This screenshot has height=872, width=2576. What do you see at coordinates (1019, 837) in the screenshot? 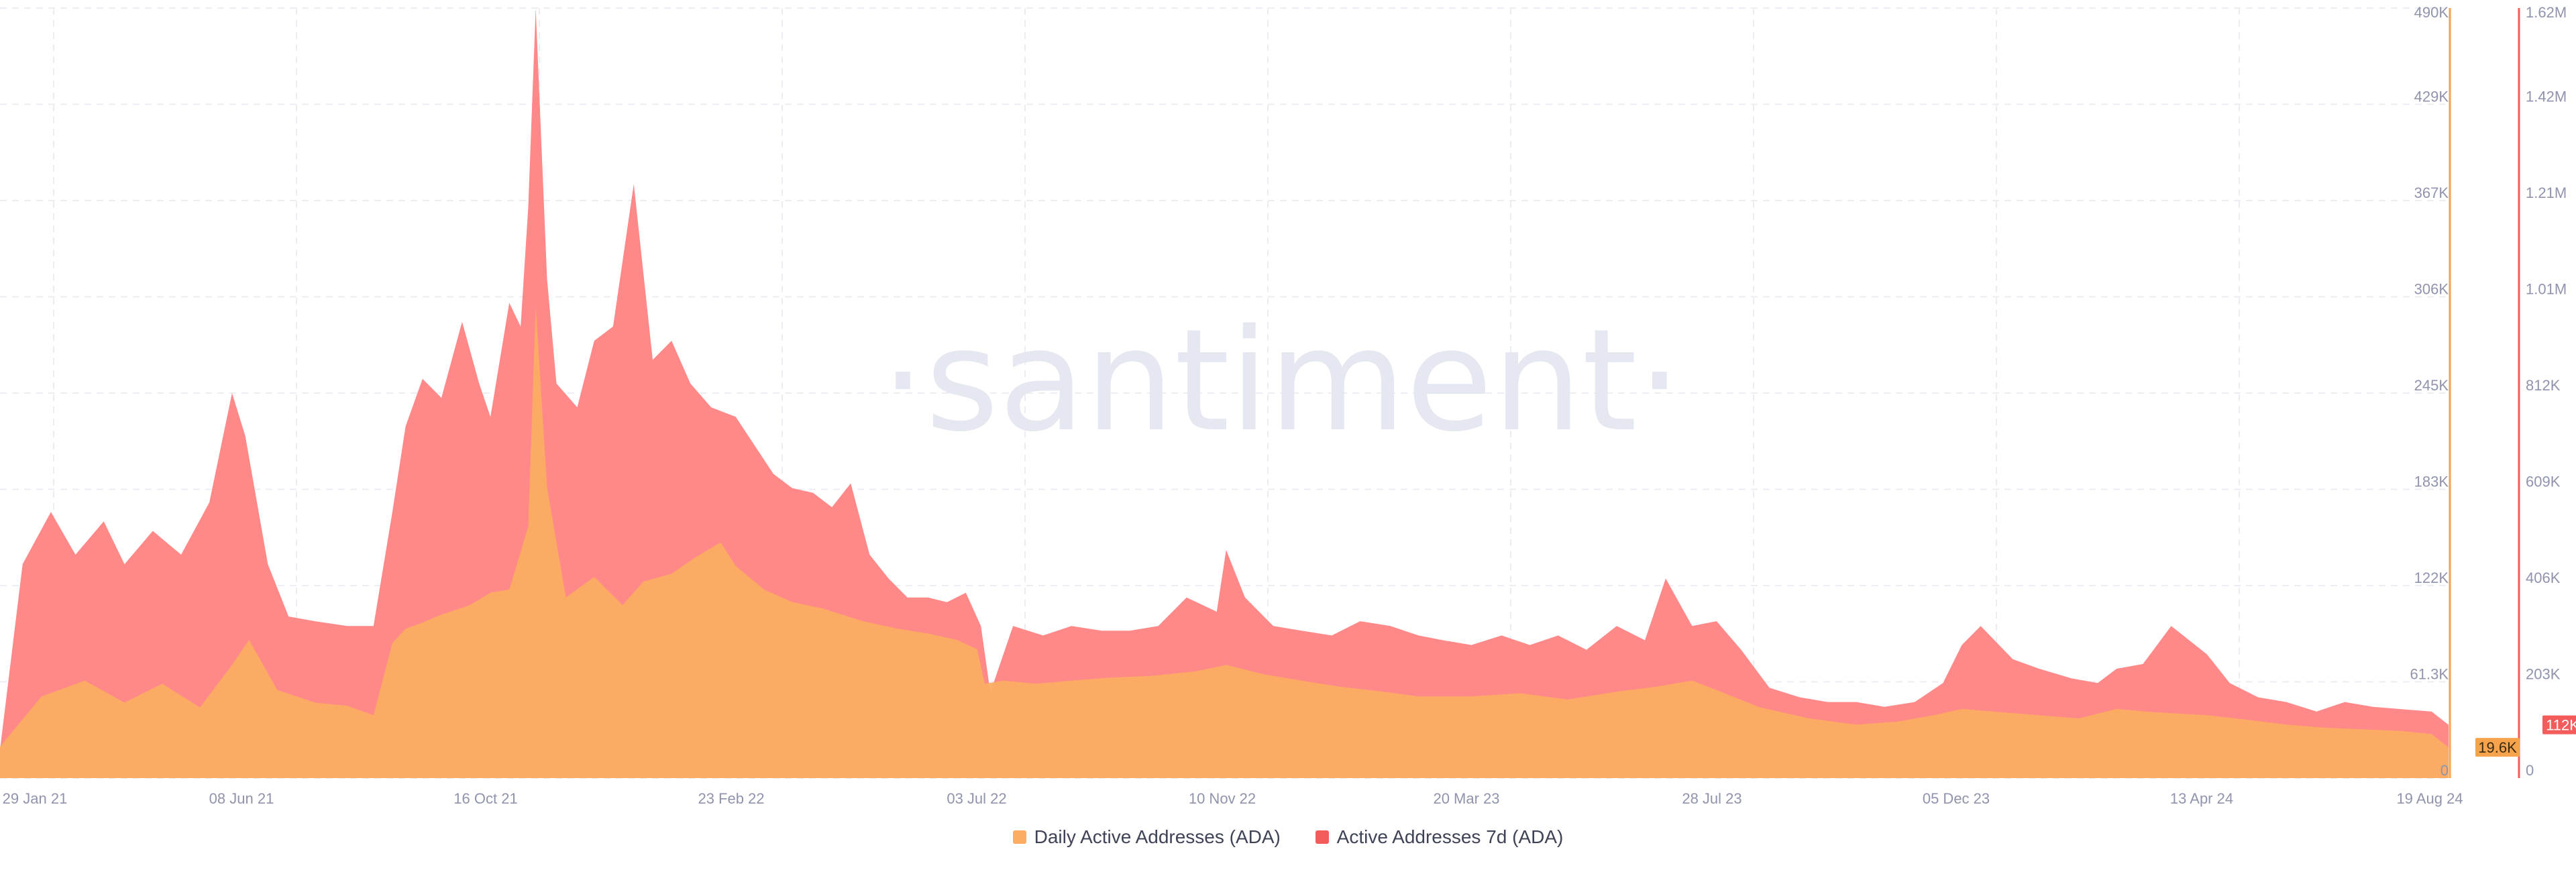
I see `legend-swatch-daily` at bounding box center [1019, 837].